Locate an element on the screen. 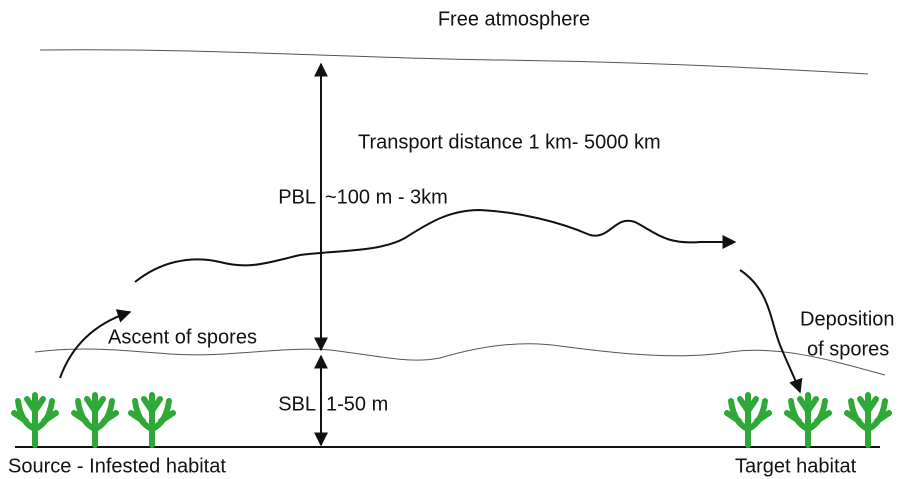  transport-path is located at coordinates (435, 245).